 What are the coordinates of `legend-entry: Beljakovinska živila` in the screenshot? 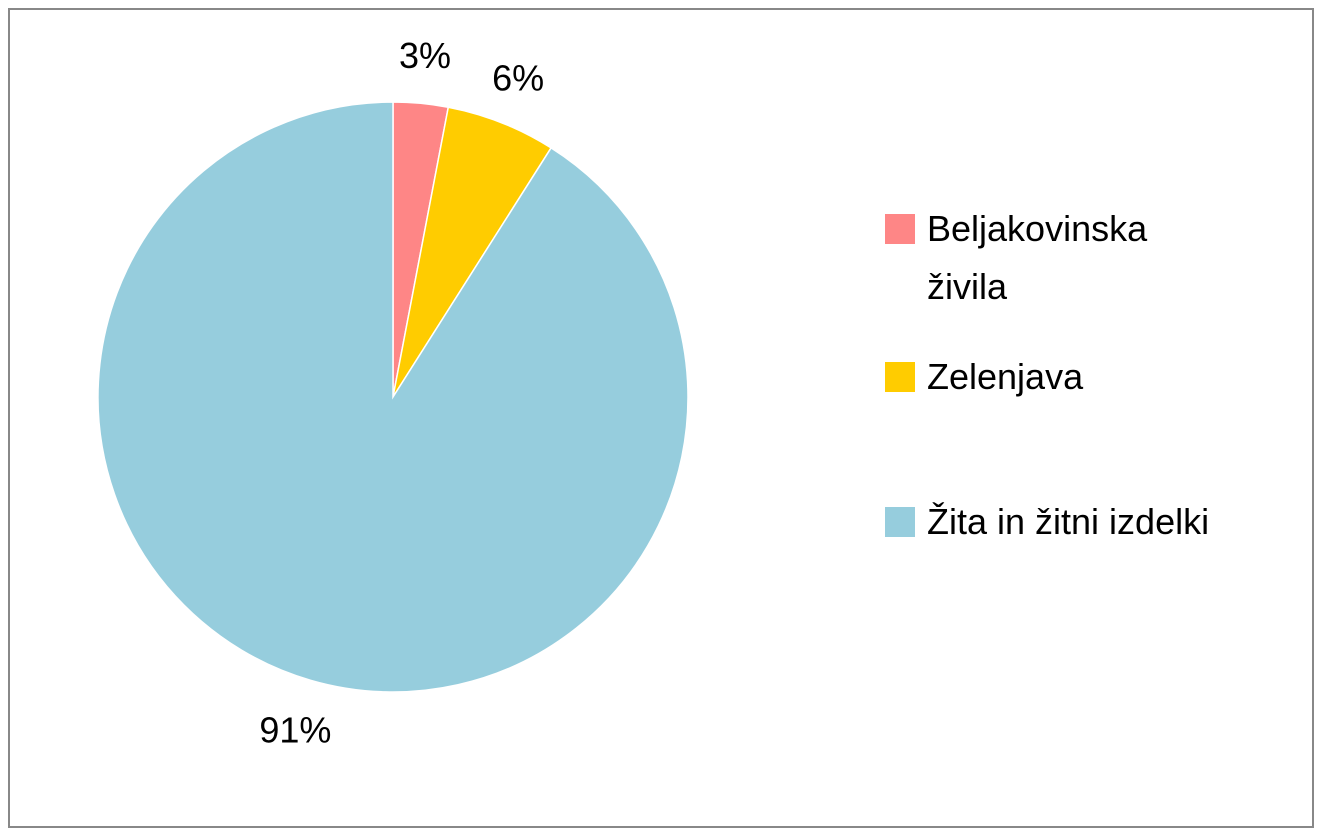 It's located at (1050, 258).